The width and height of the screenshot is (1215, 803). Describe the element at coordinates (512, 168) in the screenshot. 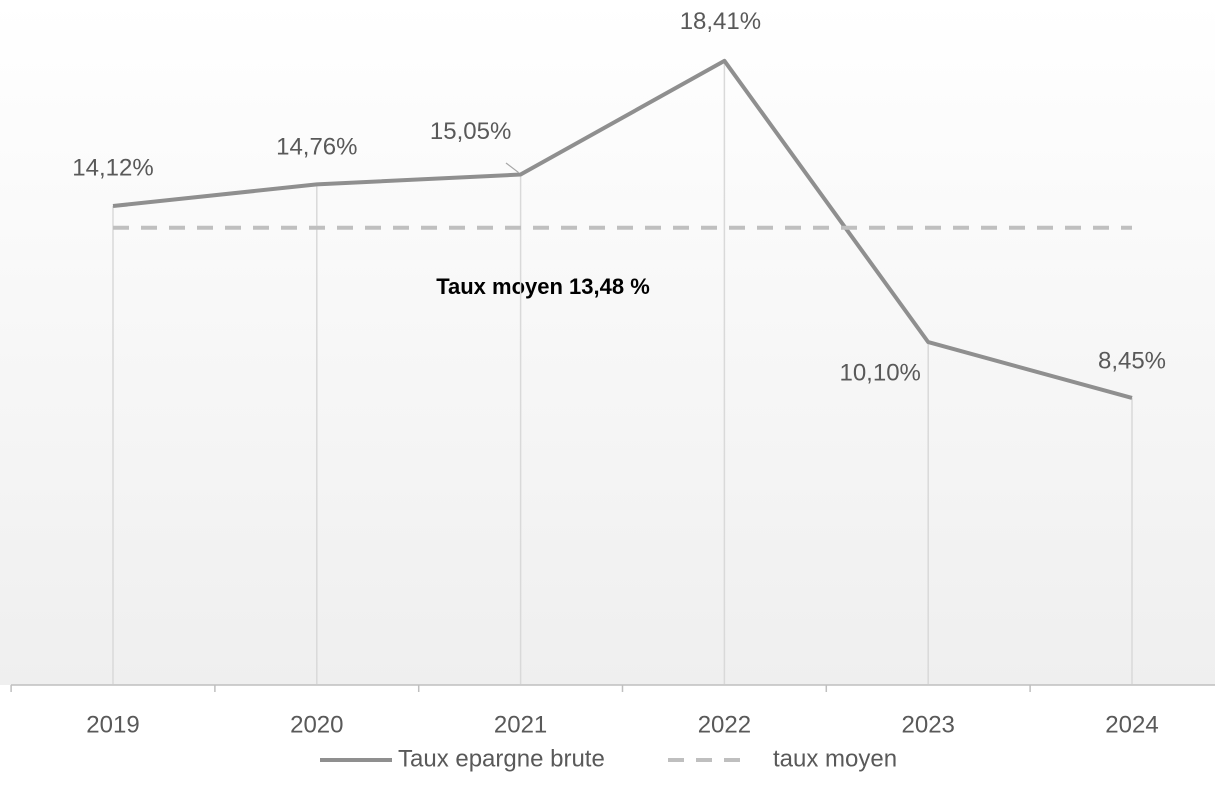

I see `leader-line` at that location.